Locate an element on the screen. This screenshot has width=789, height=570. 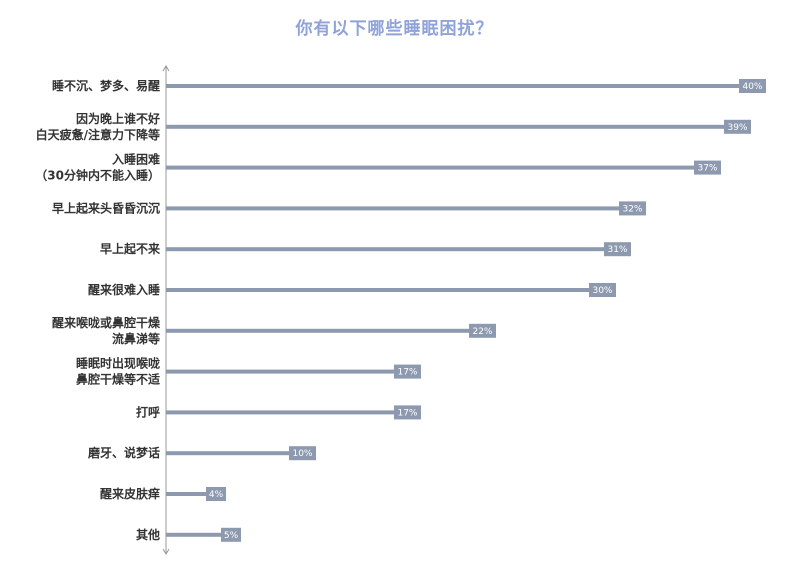
value-label: 31% is located at coordinates (617, 250).